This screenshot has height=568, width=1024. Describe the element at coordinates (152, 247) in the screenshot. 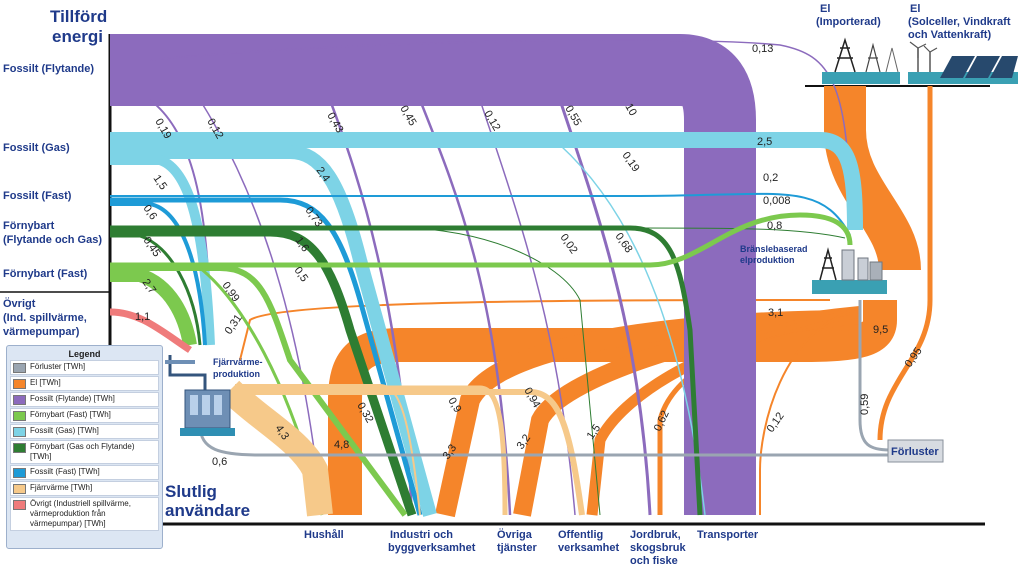

I see `val-rlg-dh: 0,45` at that location.